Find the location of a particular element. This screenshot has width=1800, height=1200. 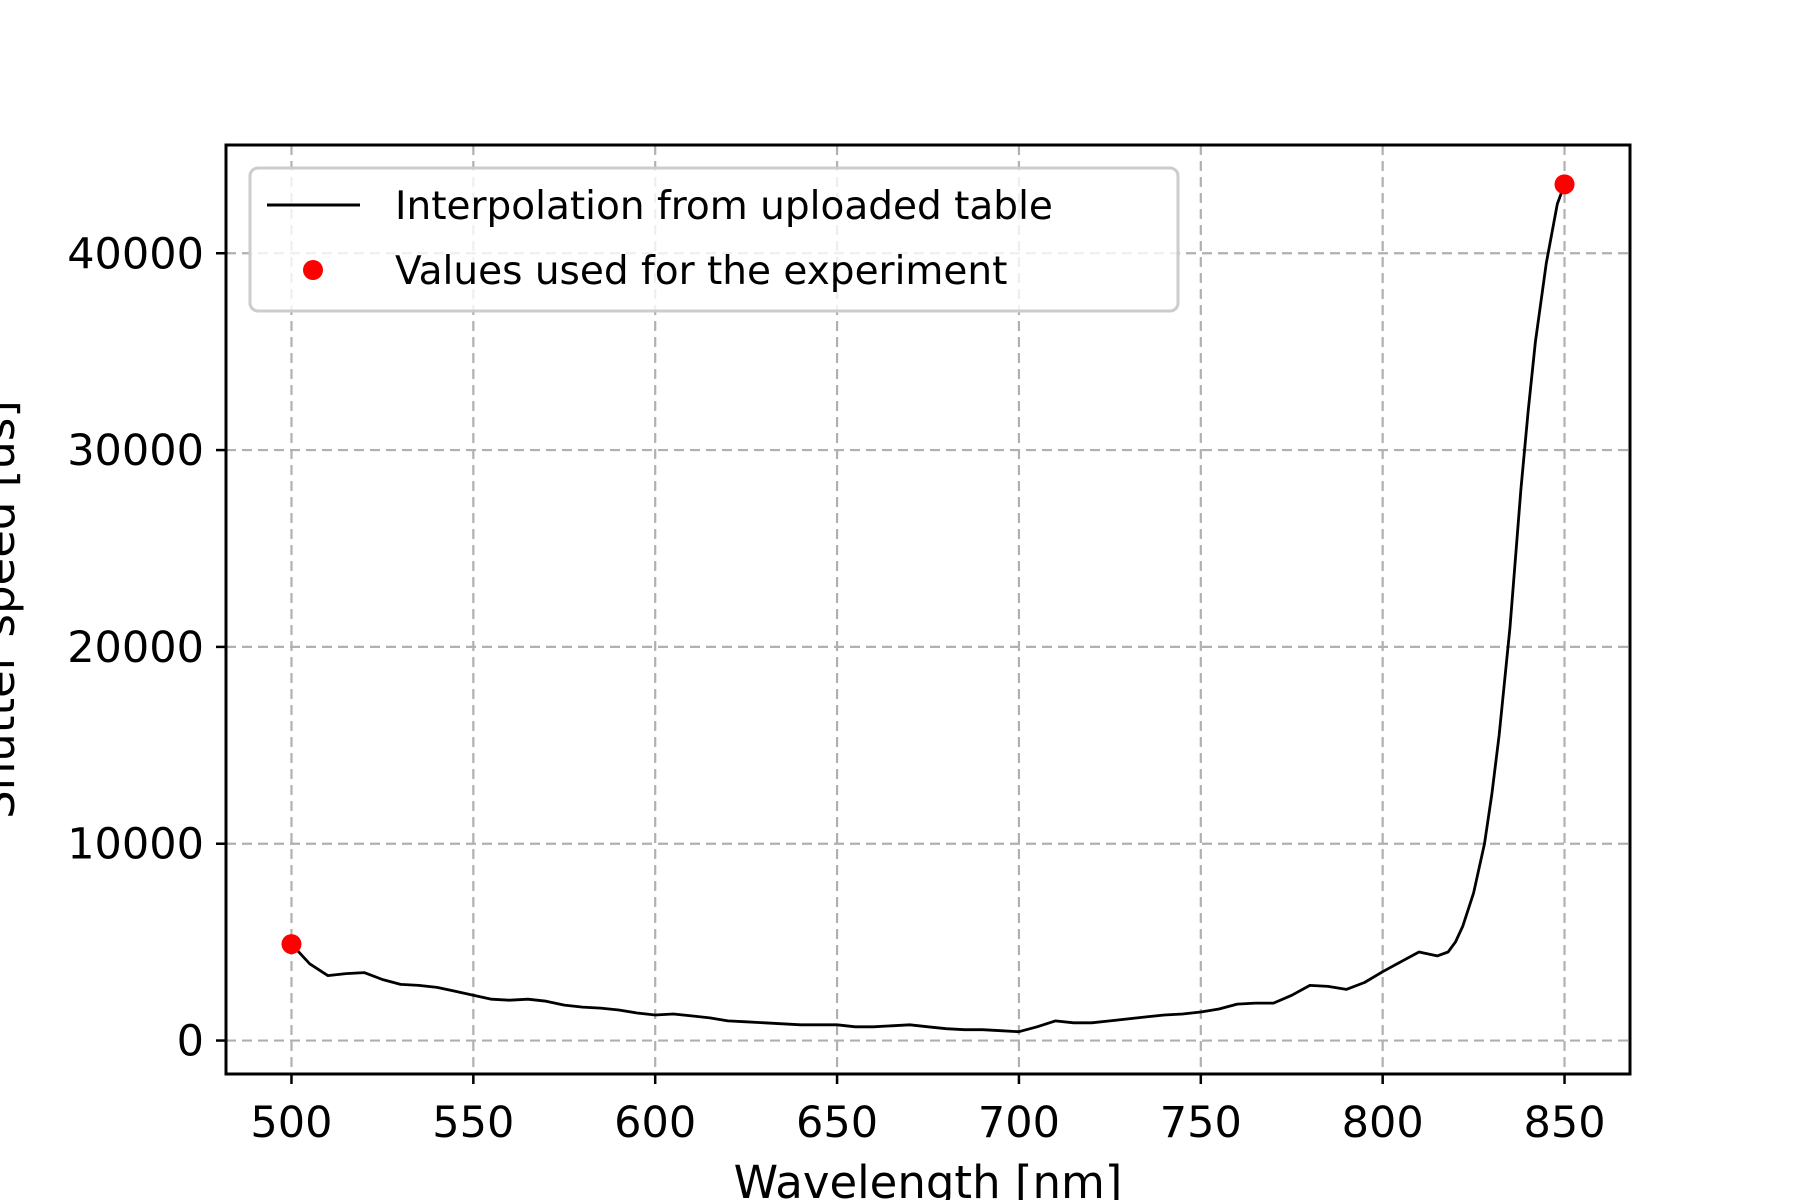

y-tick-label: 40000 is located at coordinates (135, 254).